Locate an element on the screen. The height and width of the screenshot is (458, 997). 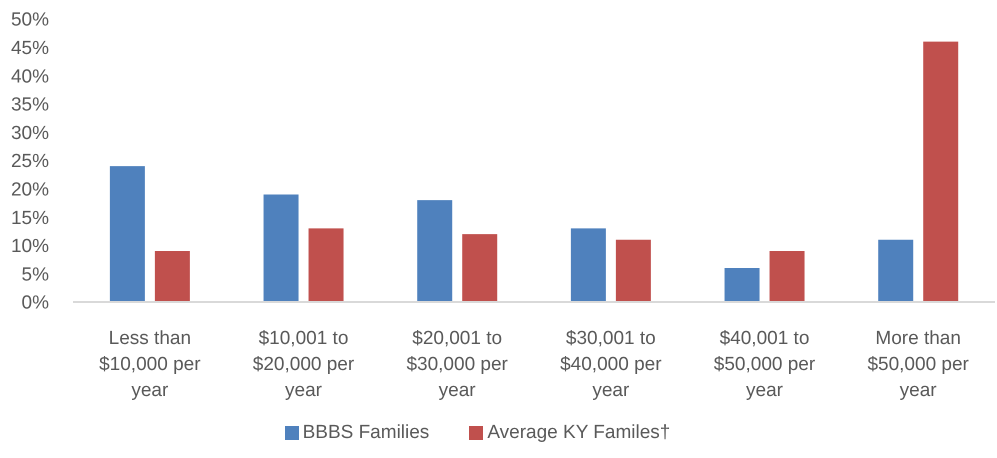
legend-label: Average KY Familes† is located at coordinates (578, 432).